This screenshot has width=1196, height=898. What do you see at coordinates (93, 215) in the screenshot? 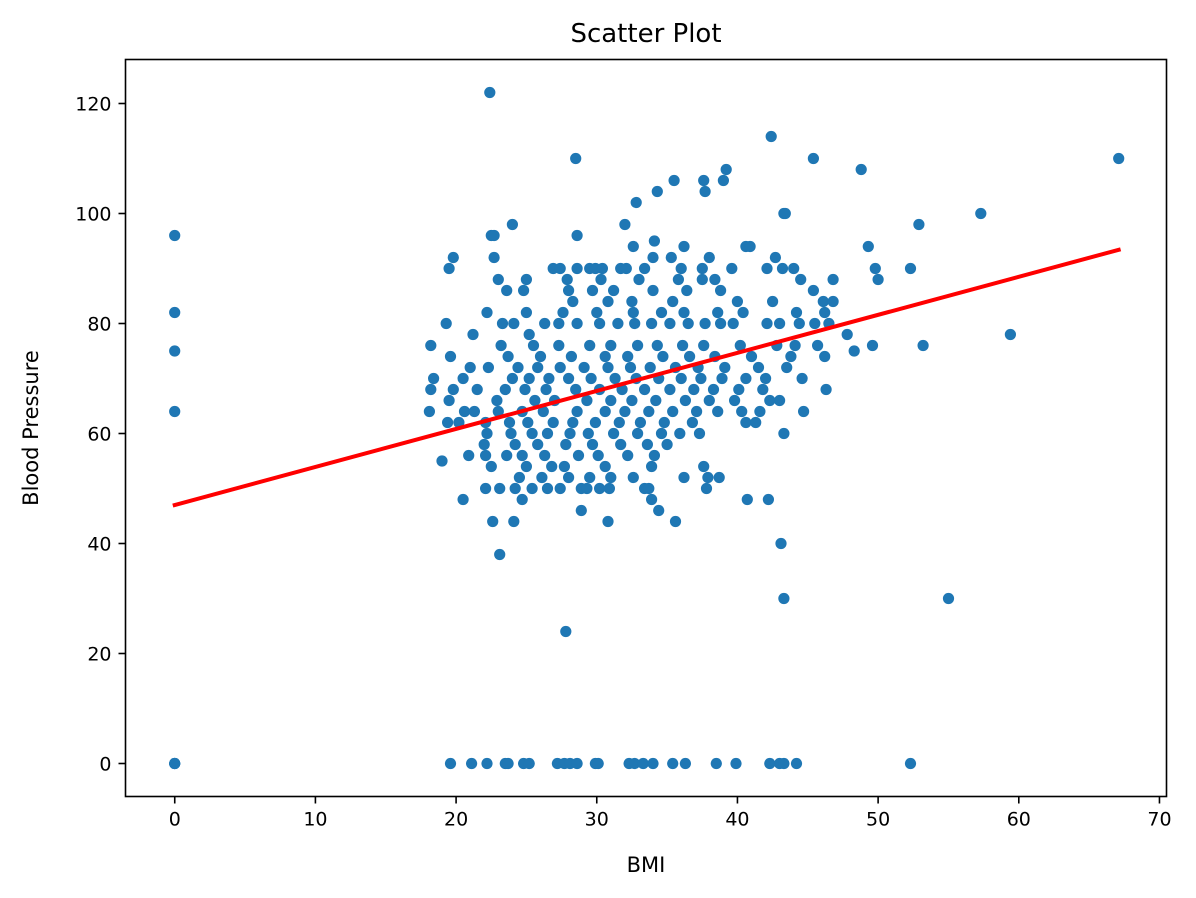
I see `y-tick-label: 100` at bounding box center [93, 215].